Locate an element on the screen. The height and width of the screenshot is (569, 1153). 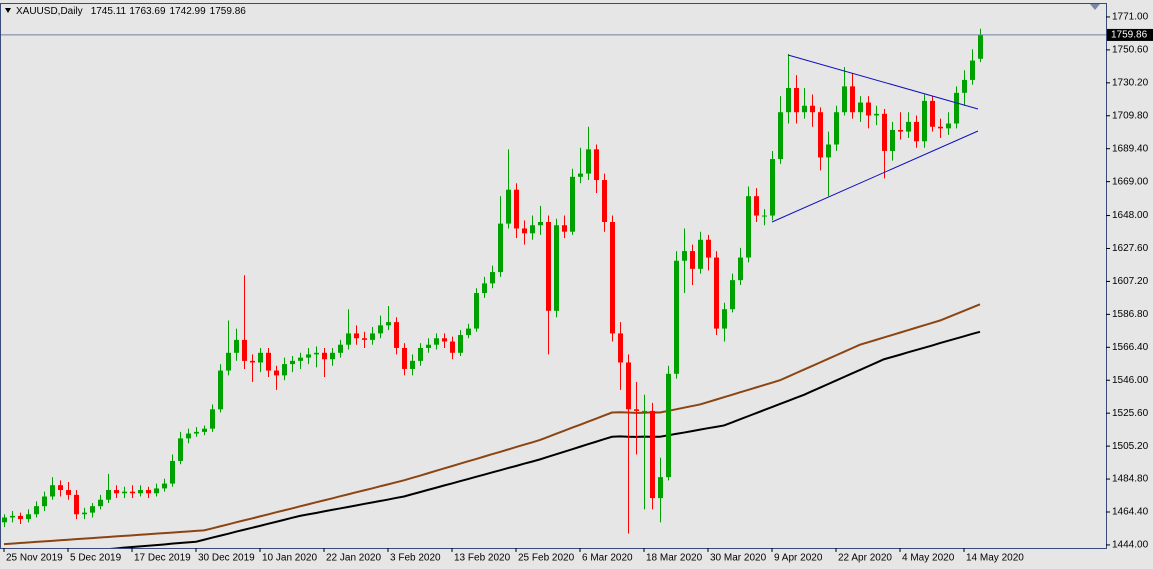
x-tick-label: 22 Jan 2020 is located at coordinates (353, 558).